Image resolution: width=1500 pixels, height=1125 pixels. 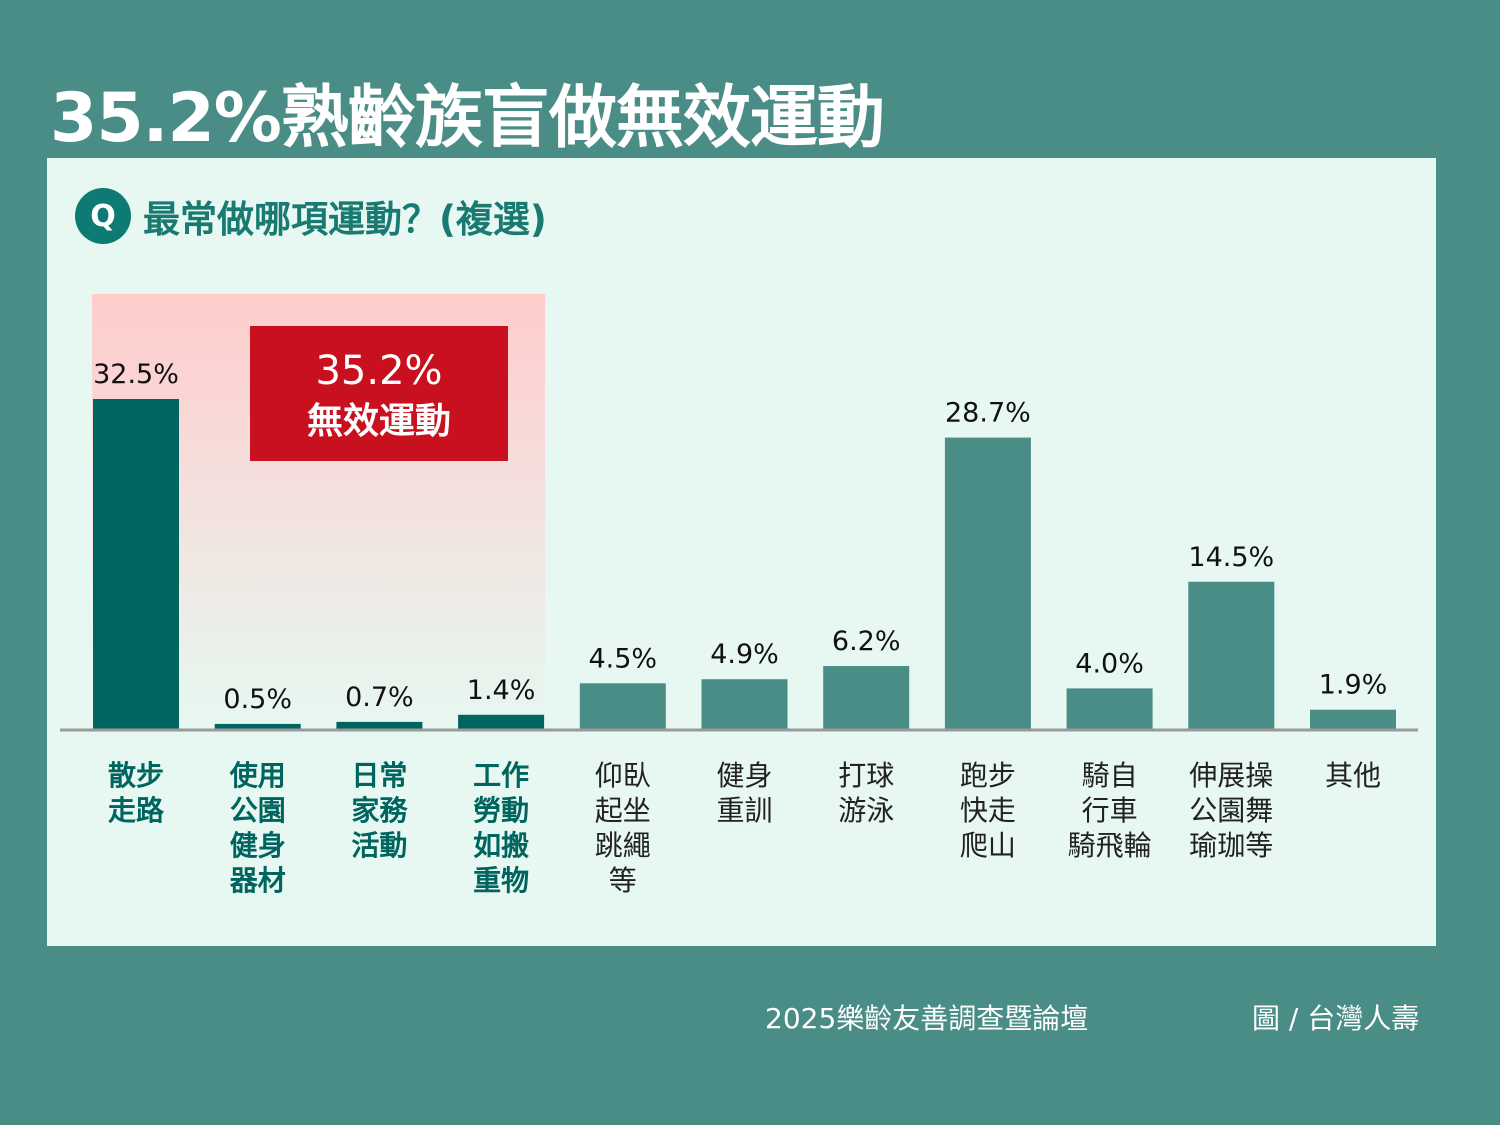 I want to click on ineffective-callout-box, so click(x=379, y=393).